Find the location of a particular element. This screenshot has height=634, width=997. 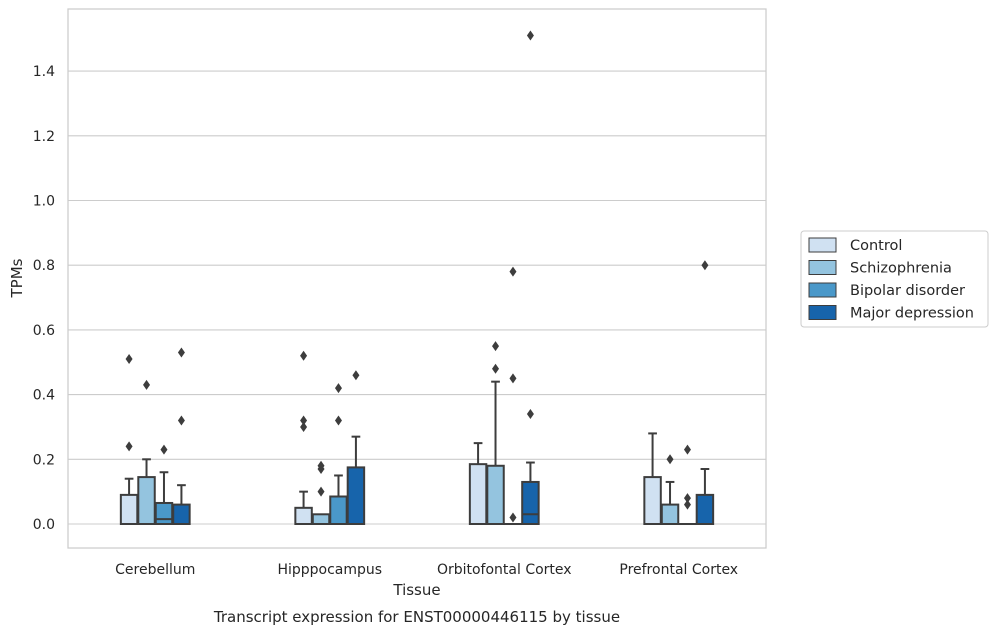

x-tick-label: Prefrontal Cortex is located at coordinates (678, 570).